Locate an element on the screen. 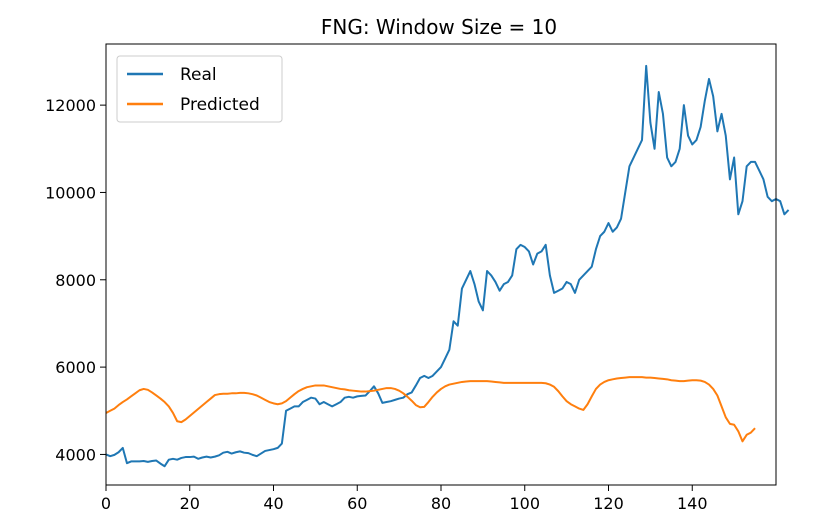 This screenshot has width=838, height=532. x-tick-label: 20 is located at coordinates (190, 503).